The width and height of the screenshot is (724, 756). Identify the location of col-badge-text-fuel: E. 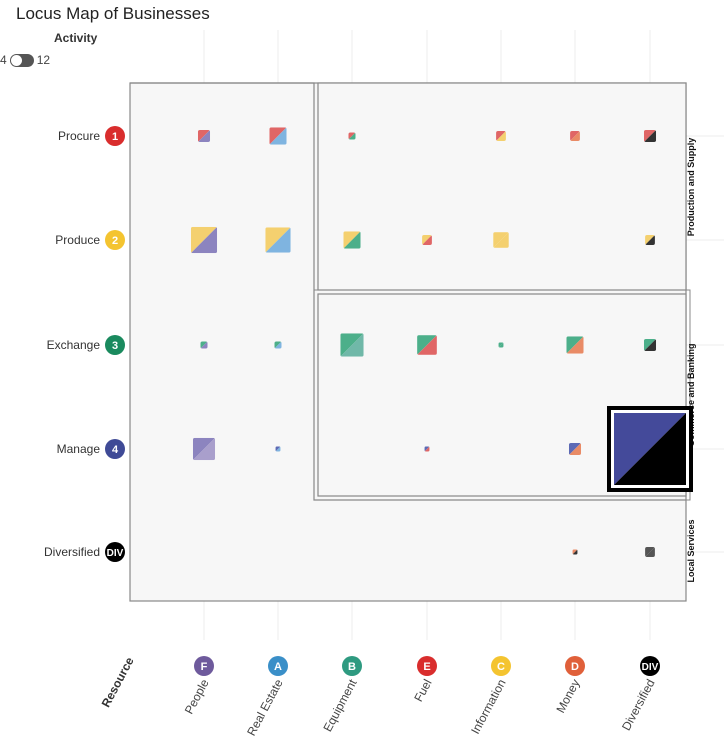
(426, 667).